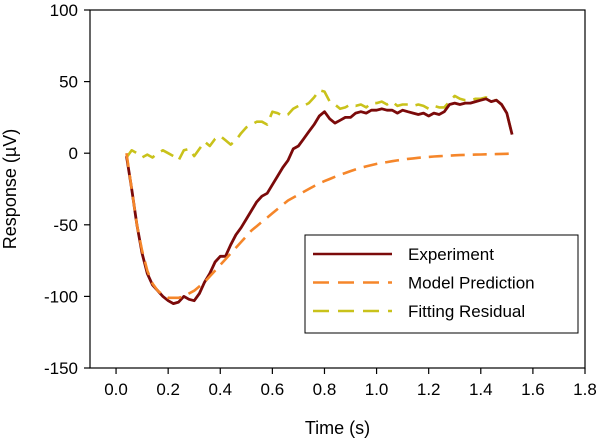 The height and width of the screenshot is (440, 596). I want to click on x-axis-title: Time (s), so click(337, 428).